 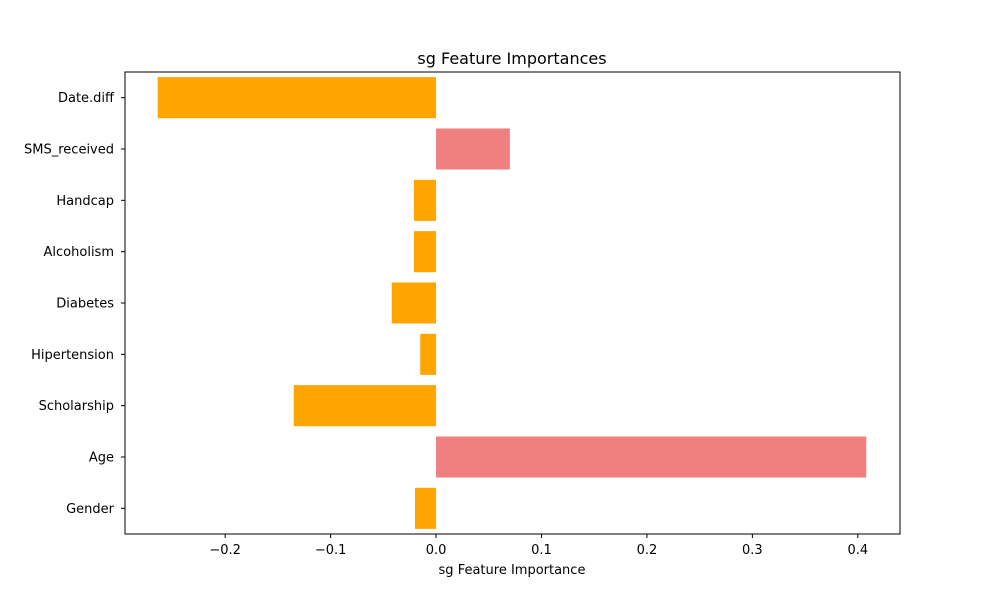 I want to click on bar-diabetes, so click(x=414, y=303).